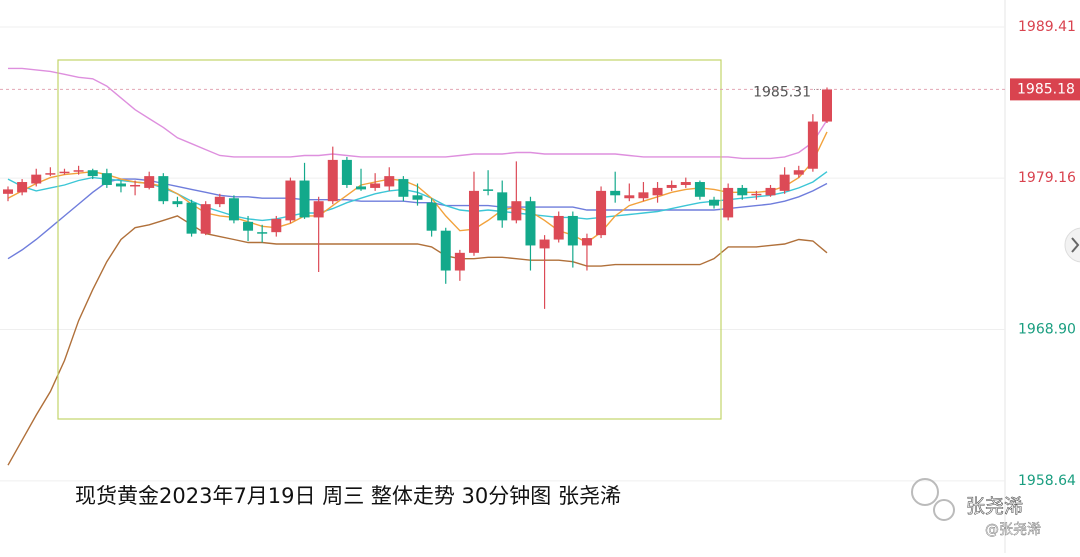  What do you see at coordinates (1047, 27) in the screenshot?
I see `y-tick-label: 1989.41` at bounding box center [1047, 27].